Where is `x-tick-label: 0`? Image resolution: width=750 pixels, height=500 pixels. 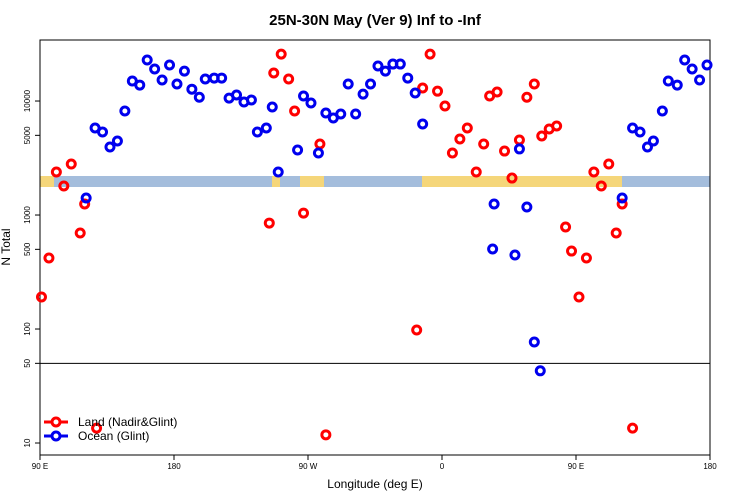 x-tick-label: 0 is located at coordinates (442, 466).